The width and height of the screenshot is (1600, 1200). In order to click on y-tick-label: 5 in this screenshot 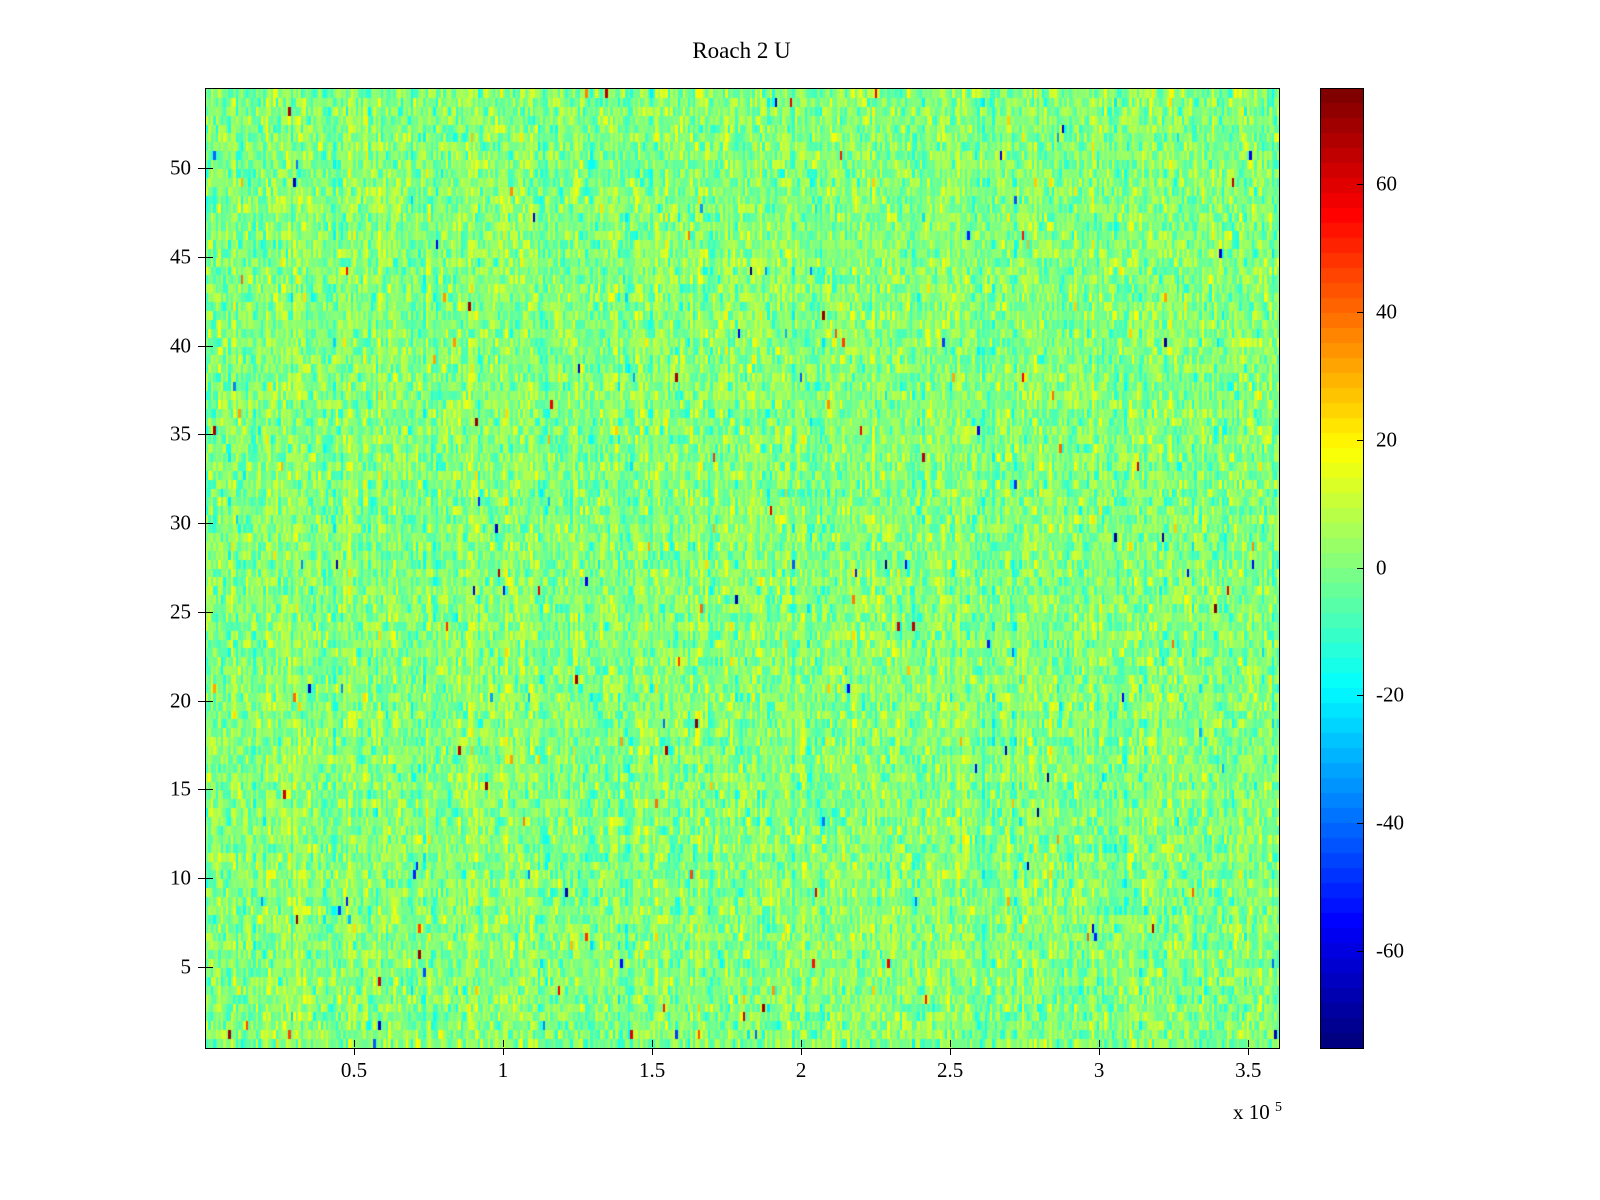, I will do `click(186, 966)`.